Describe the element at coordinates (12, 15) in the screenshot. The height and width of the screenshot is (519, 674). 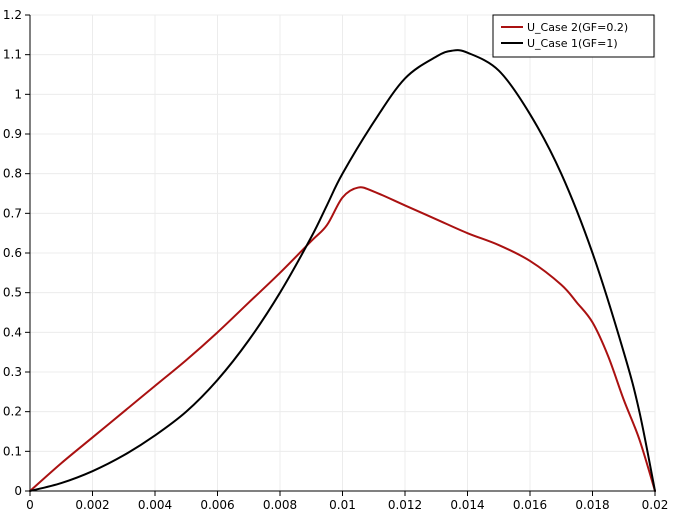
I see `y-tick-label: 1.2` at that location.